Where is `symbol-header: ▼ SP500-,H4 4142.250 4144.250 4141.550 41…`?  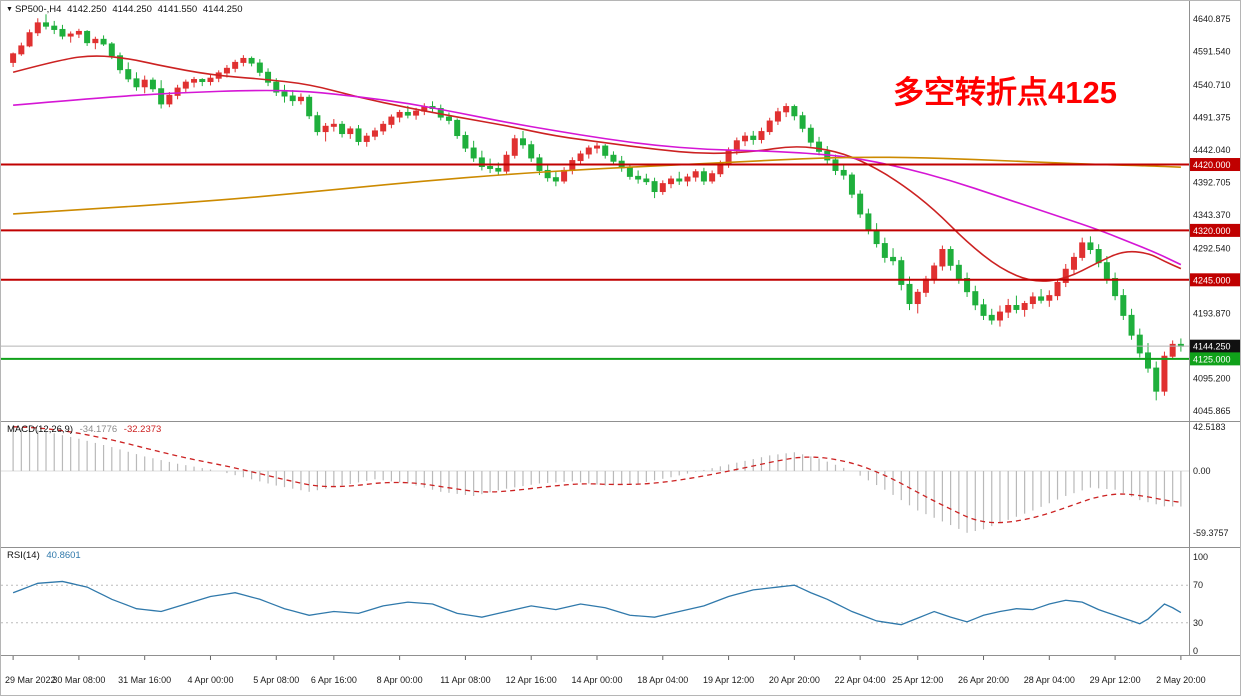
symbol-header: ▼ SP500-,H4 4142.250 4144.250 4141.550 41… is located at coordinates (125, 9).